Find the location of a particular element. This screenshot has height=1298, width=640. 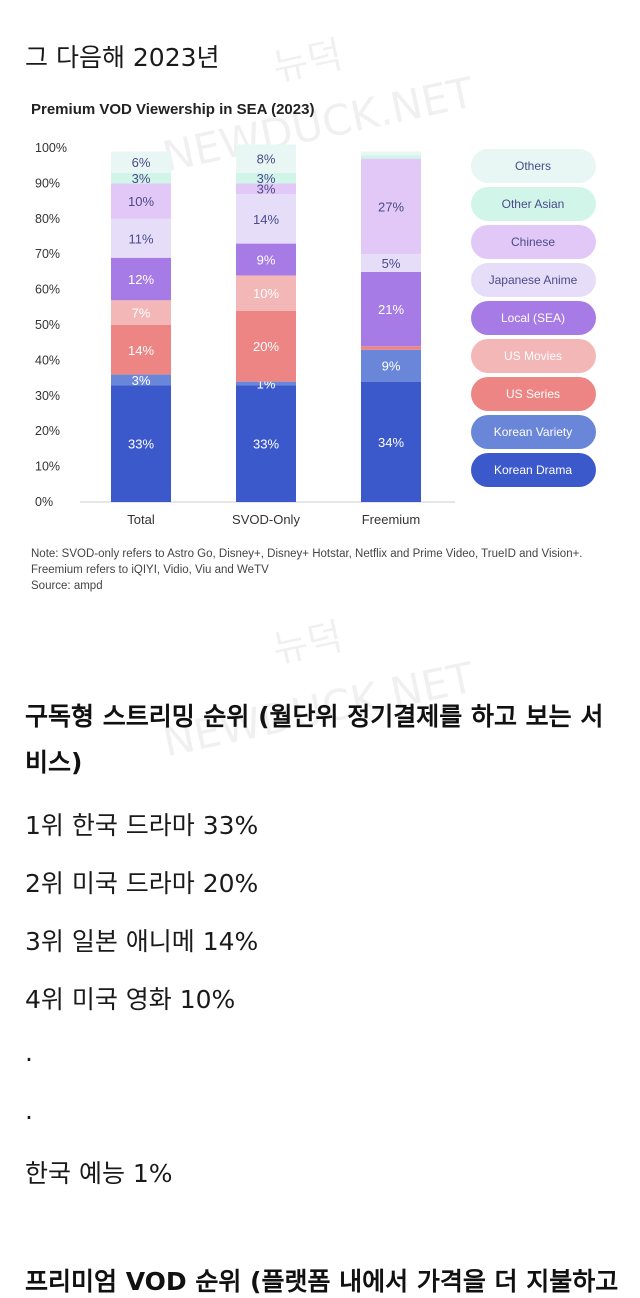

legend-label: Korean Variety is located at coordinates (533, 432).